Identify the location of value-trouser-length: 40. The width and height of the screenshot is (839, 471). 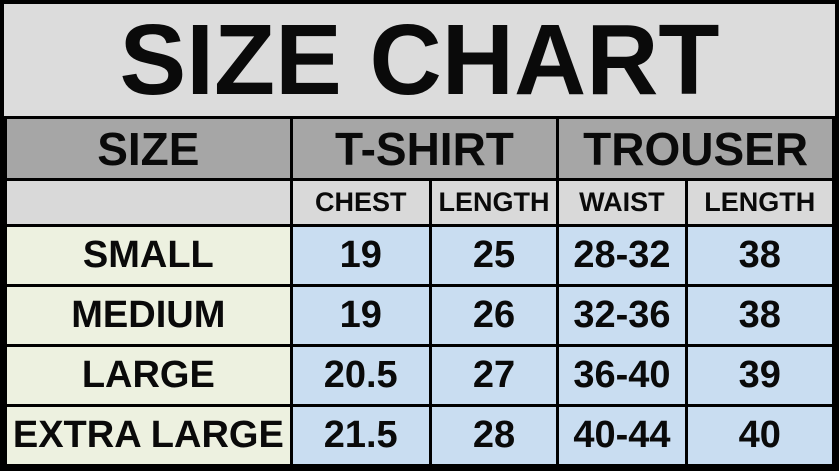
(760, 435).